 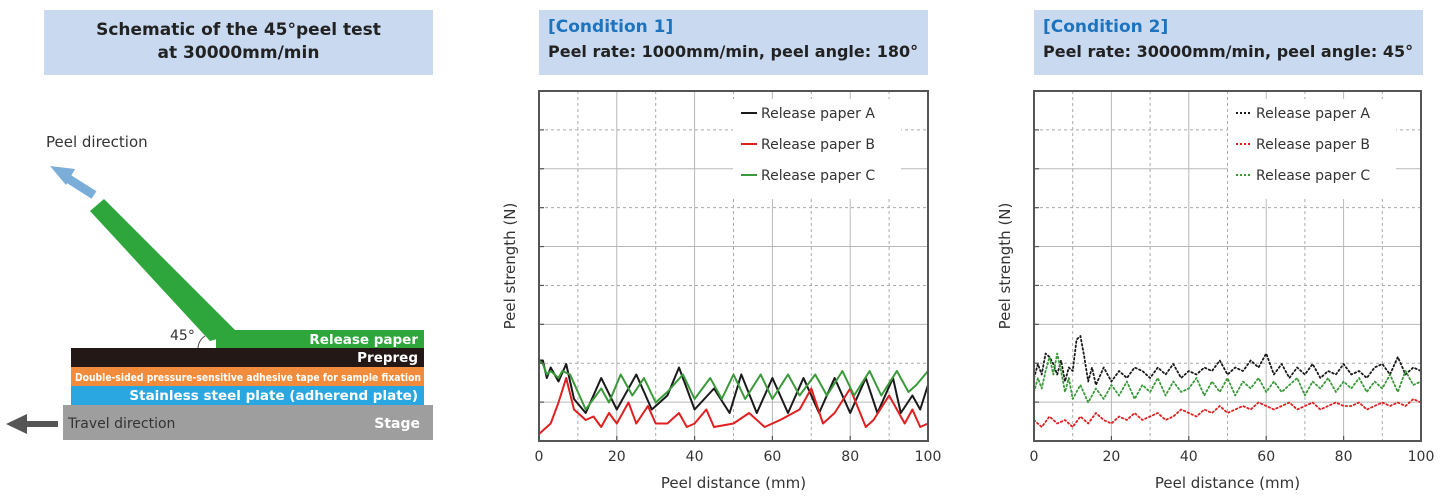 What do you see at coordinates (1421, 457) in the screenshot?
I see `chart2-x-tick-label: 100` at bounding box center [1421, 457].